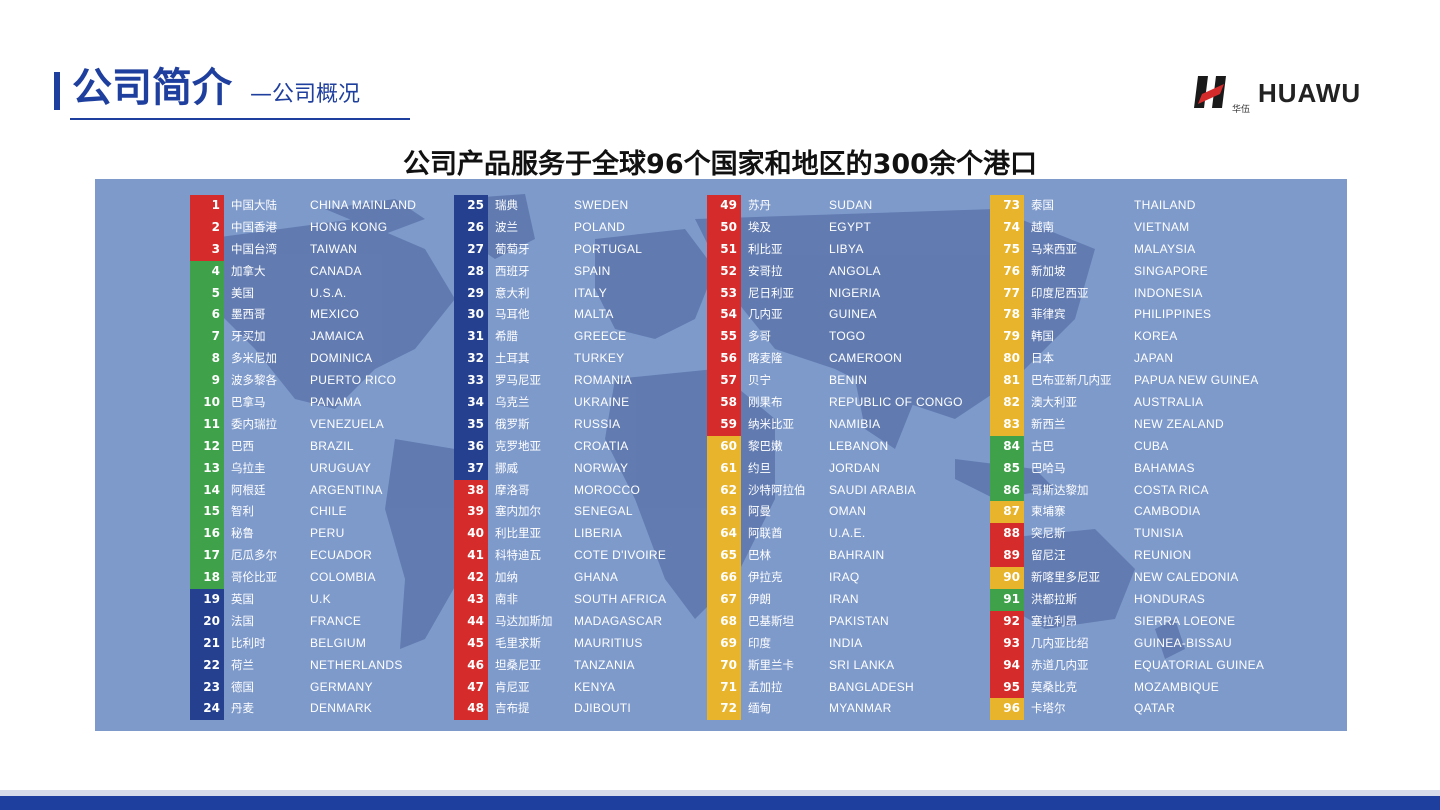 This screenshot has width=1440, height=810. Describe the element at coordinates (518, 380) in the screenshot. I see `country-name-cn: 罗马尼亚` at that location.